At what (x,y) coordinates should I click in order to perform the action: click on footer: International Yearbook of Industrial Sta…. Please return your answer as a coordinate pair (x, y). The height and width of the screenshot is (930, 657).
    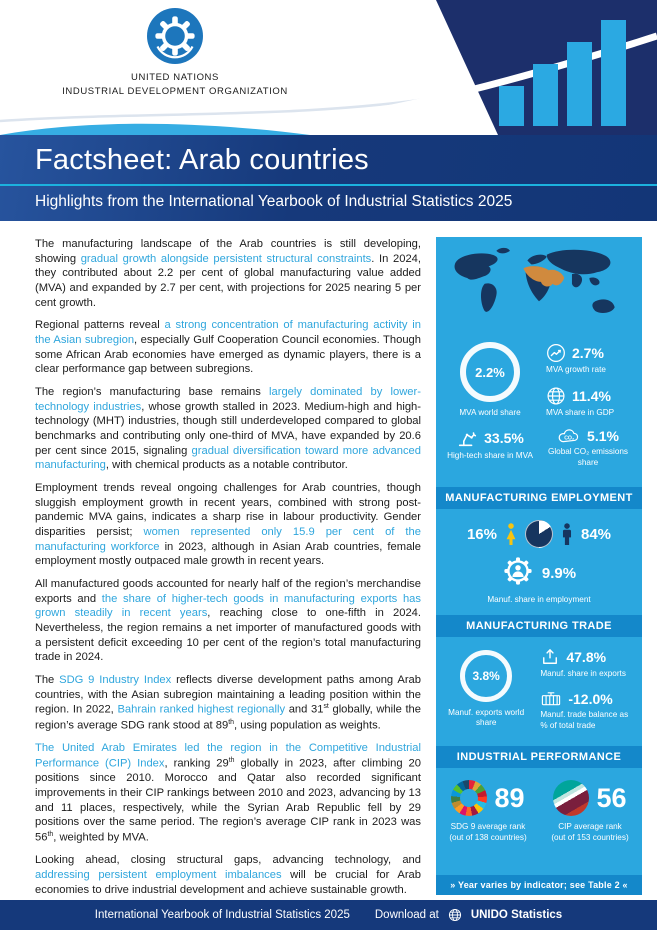
    Looking at the image, I should click on (328, 915).